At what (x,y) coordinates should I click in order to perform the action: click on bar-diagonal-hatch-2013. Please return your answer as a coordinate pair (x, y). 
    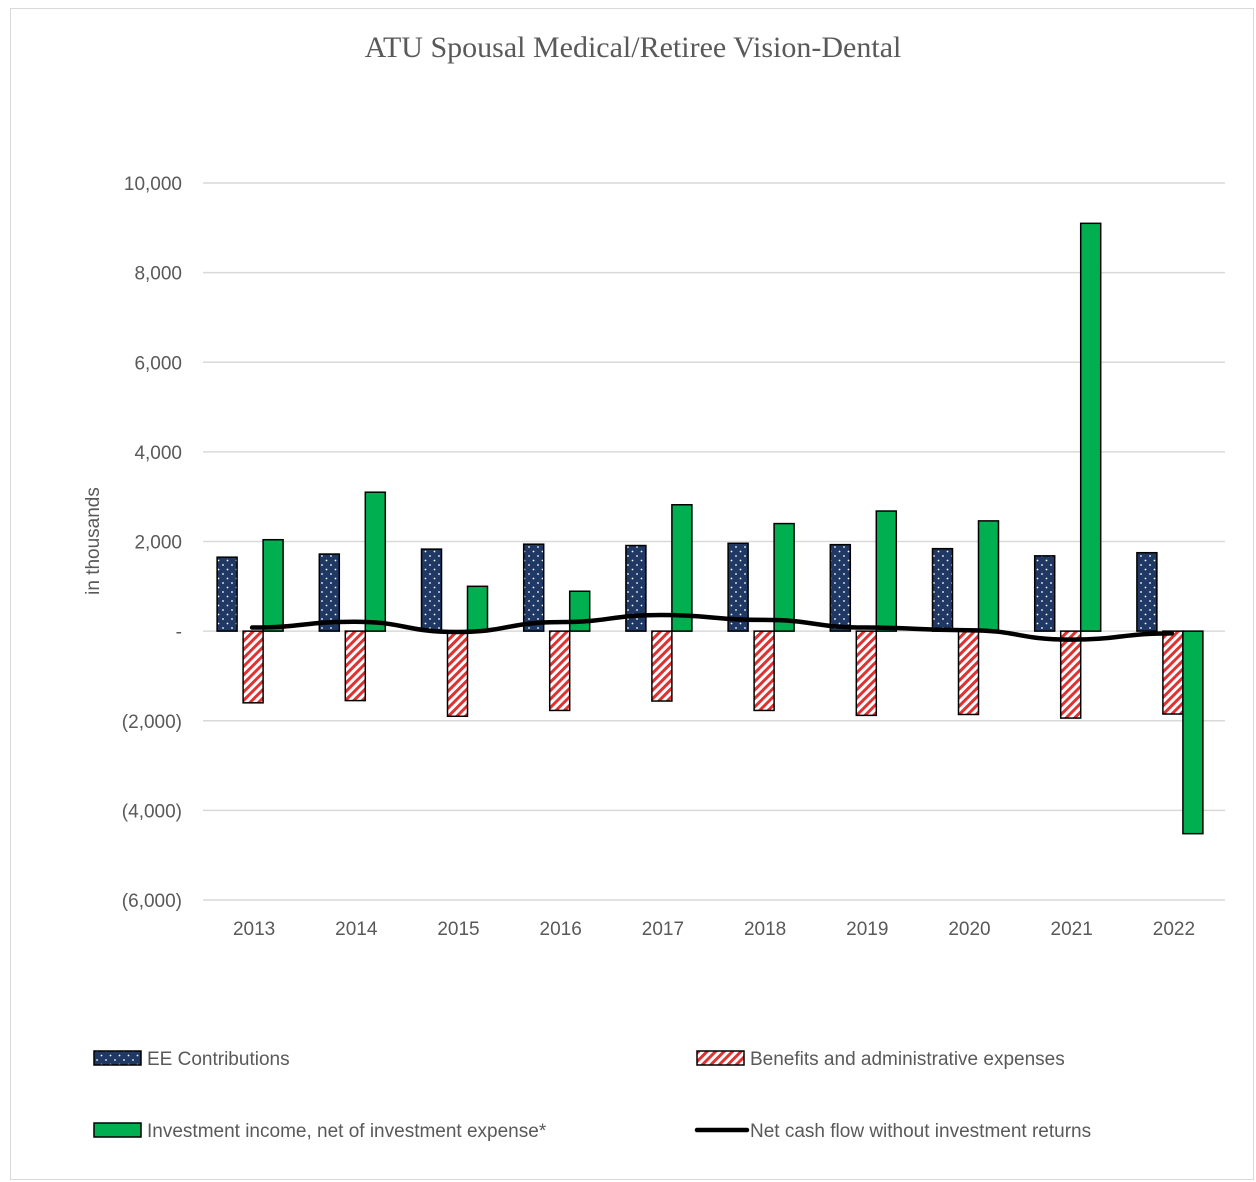
    Looking at the image, I should click on (253, 667).